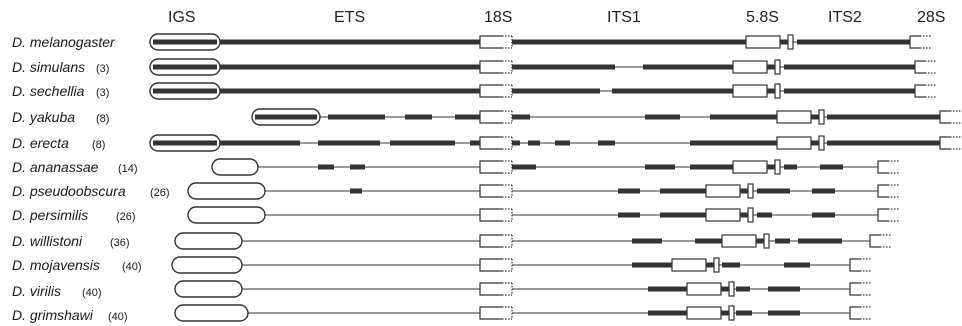 This screenshot has width=962, height=326. What do you see at coordinates (160, 193) in the screenshot?
I see `species-count: (26)` at bounding box center [160, 193].